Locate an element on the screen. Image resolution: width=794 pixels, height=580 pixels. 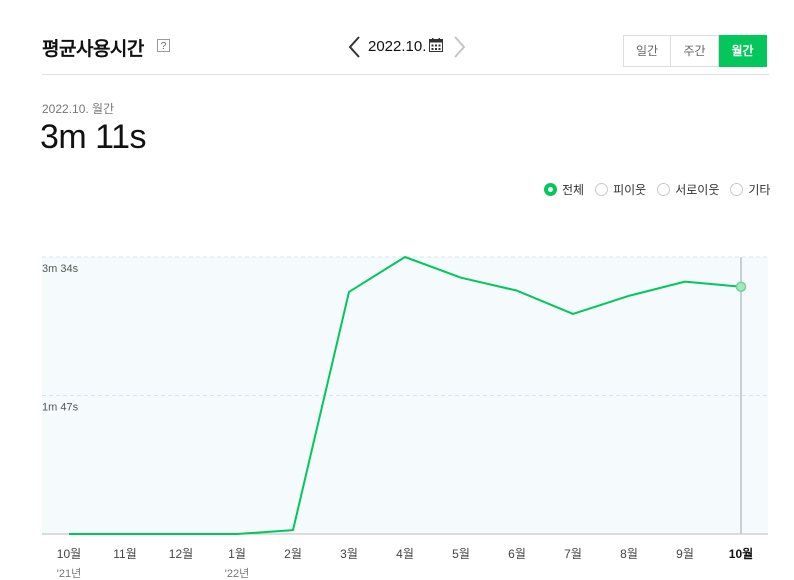
x-tick-label: 9월 is located at coordinates (685, 554).